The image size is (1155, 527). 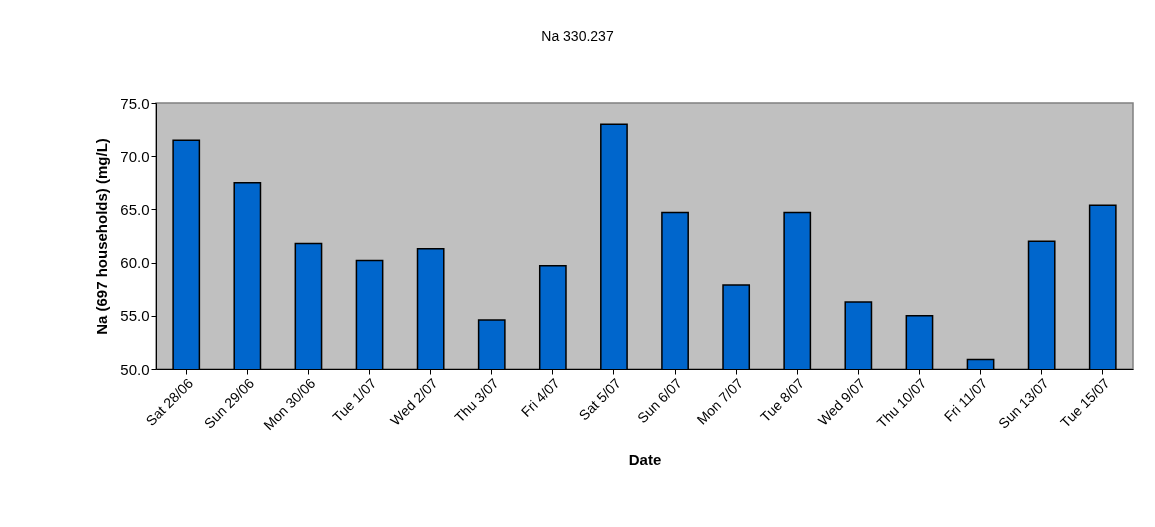 What do you see at coordinates (135, 209) in the screenshot?
I see `y-tick-label: 65.0` at bounding box center [135, 209].